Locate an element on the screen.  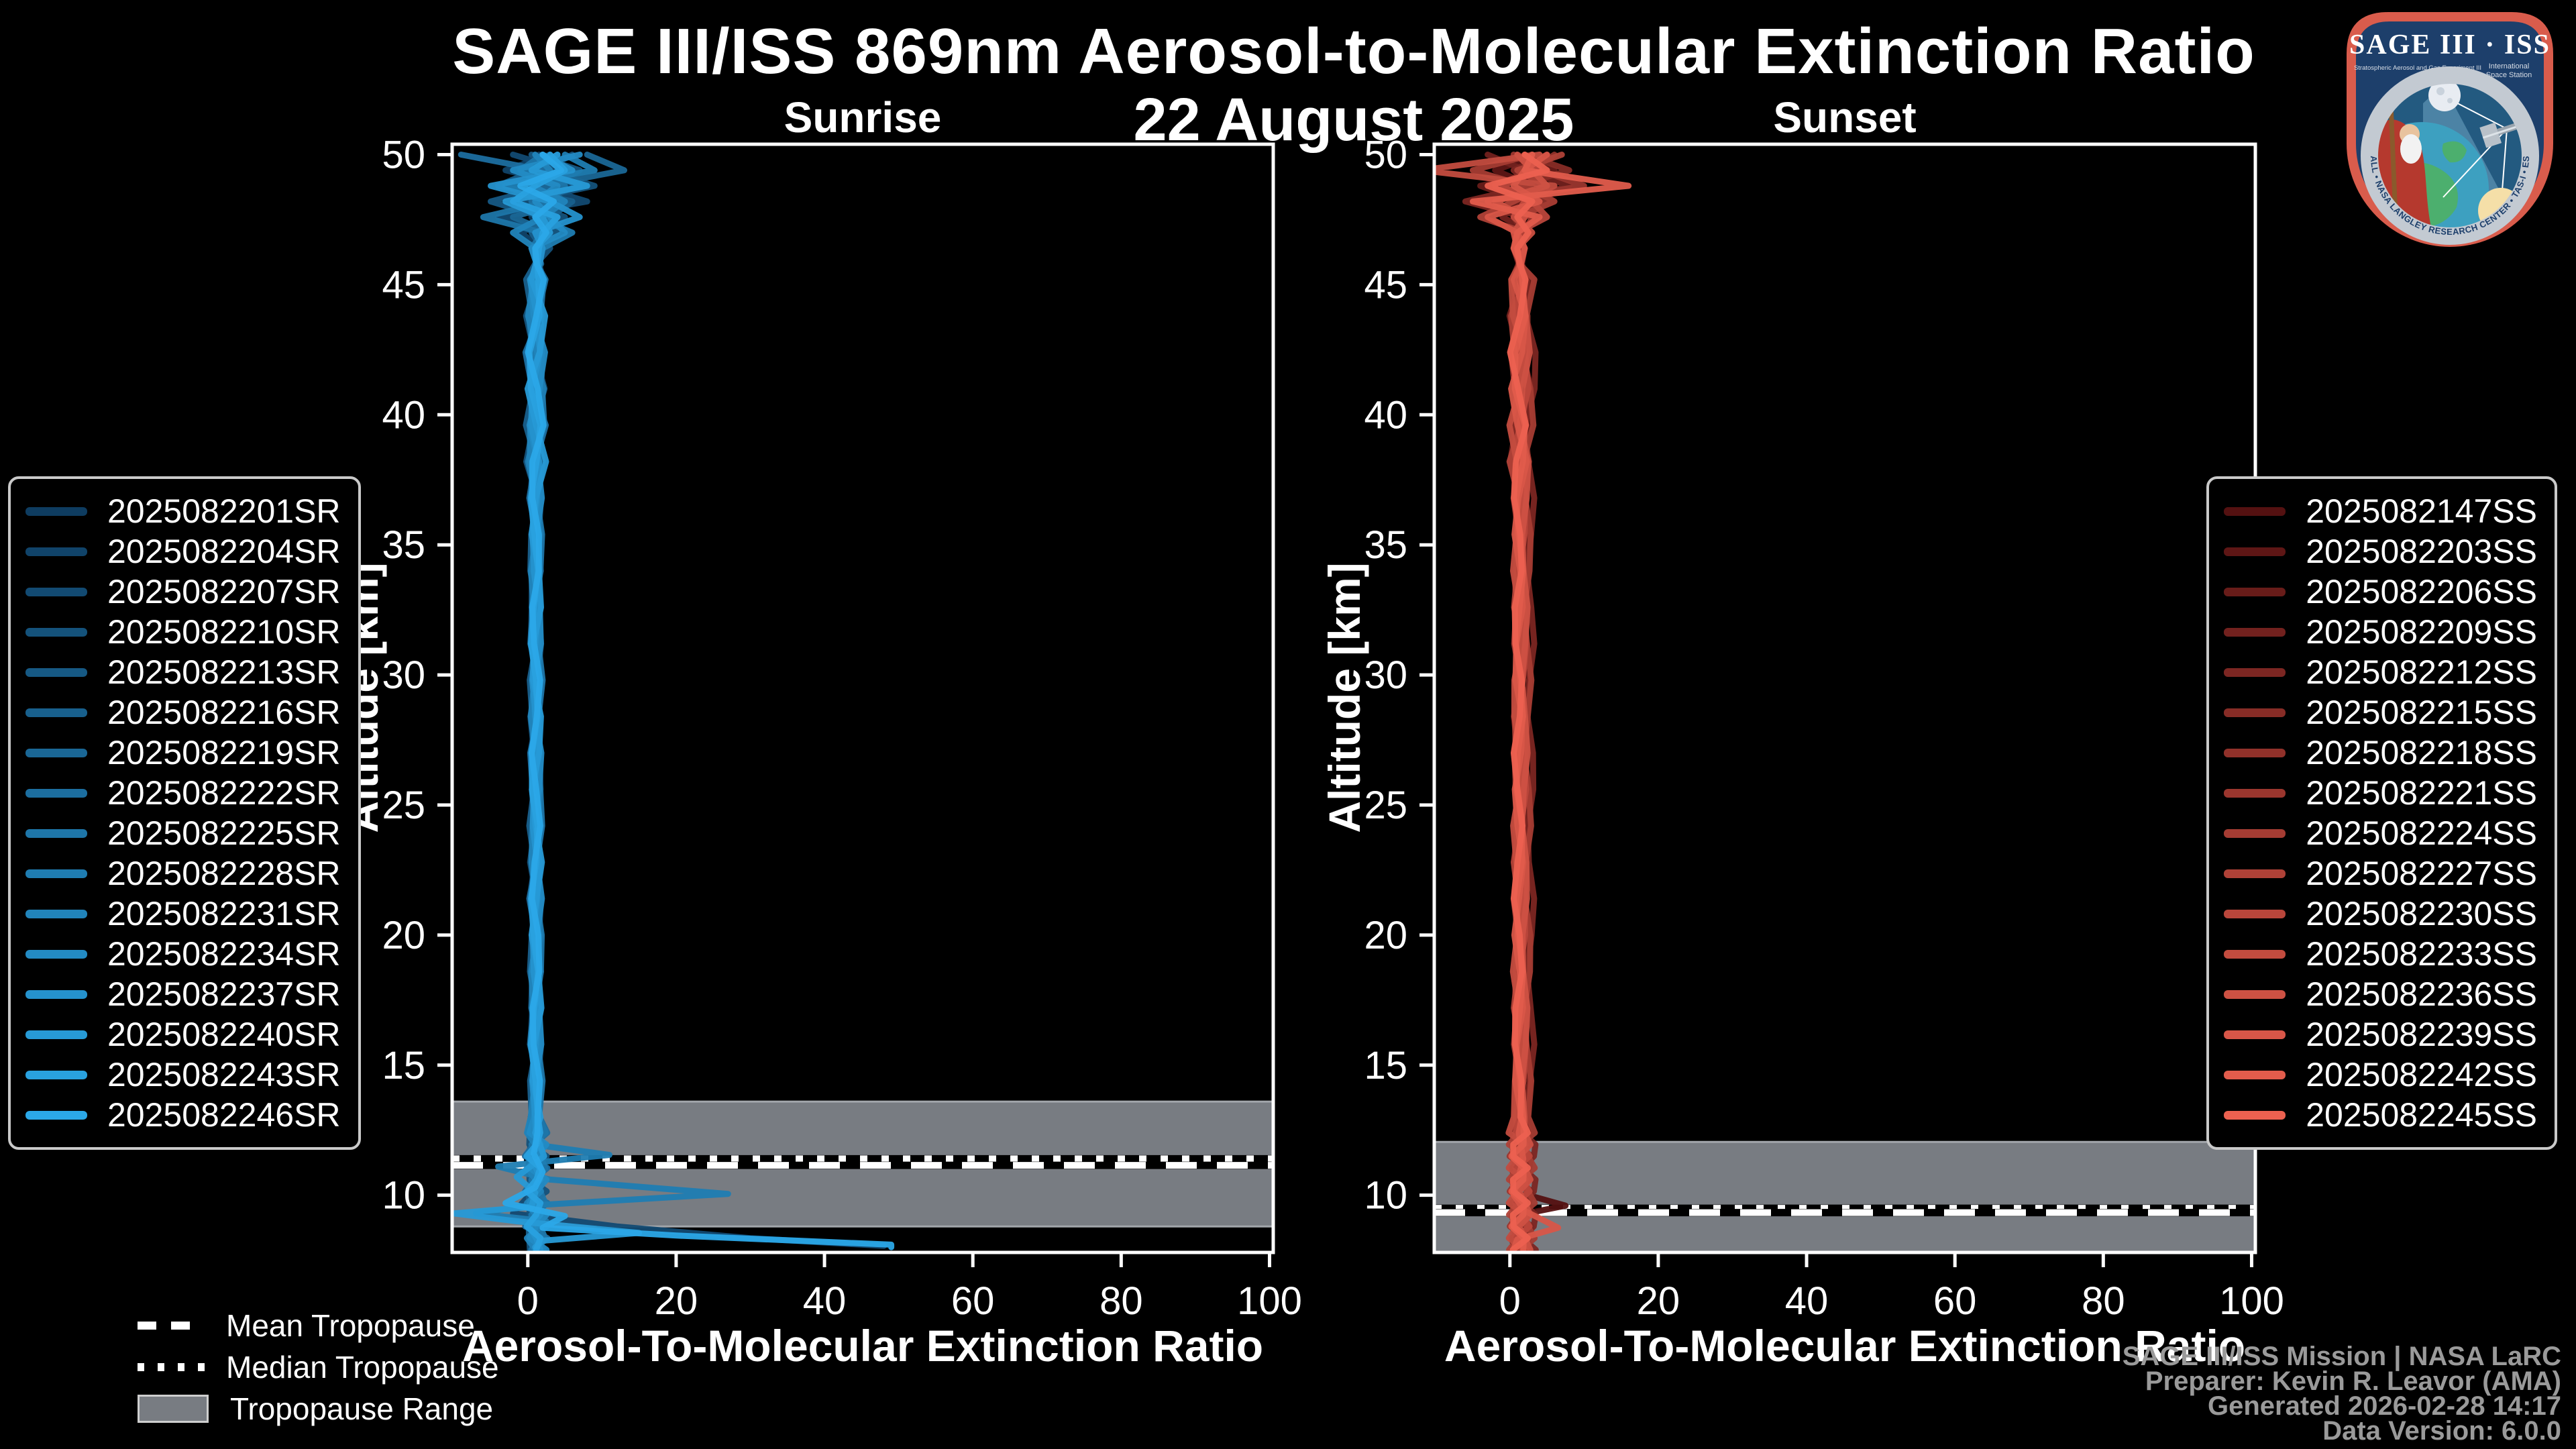
sunset-x-tick-label: 80 is located at coordinates (2103, 1301).